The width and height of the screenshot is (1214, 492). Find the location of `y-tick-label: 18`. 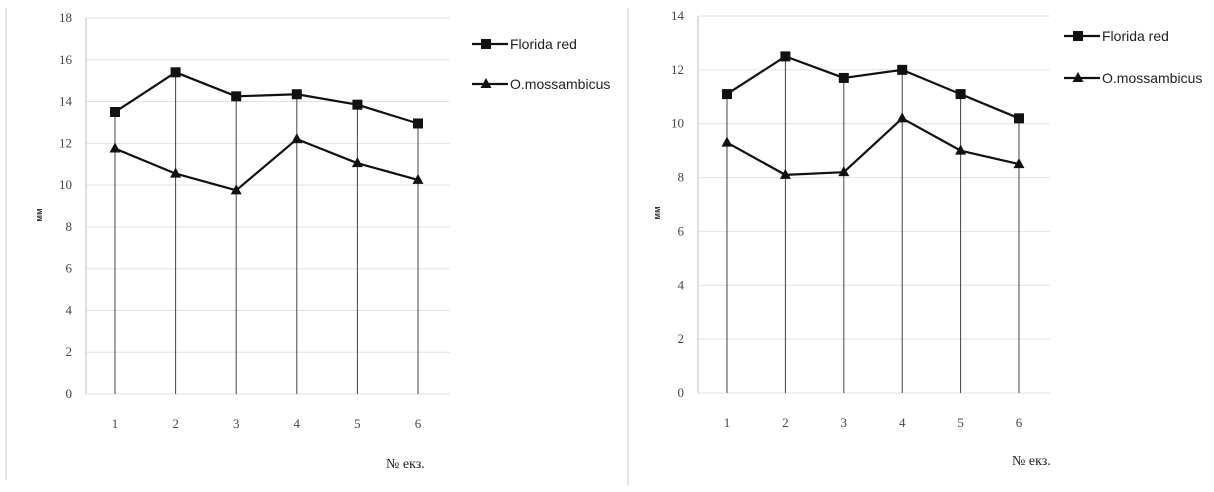

y-tick-label: 18 is located at coordinates (65, 17).